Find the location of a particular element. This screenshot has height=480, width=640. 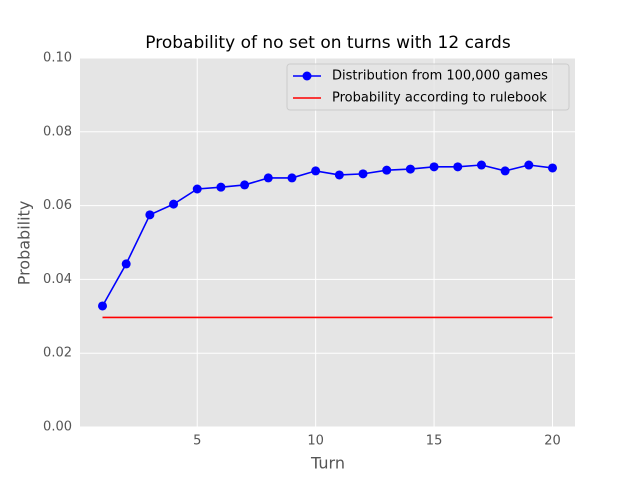

x-tick-label: 5 is located at coordinates (197, 441).